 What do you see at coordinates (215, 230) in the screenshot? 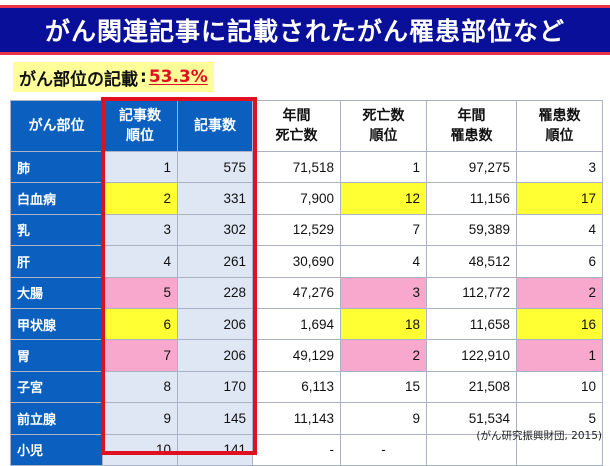
I see `cell-article-count: 302` at bounding box center [215, 230].